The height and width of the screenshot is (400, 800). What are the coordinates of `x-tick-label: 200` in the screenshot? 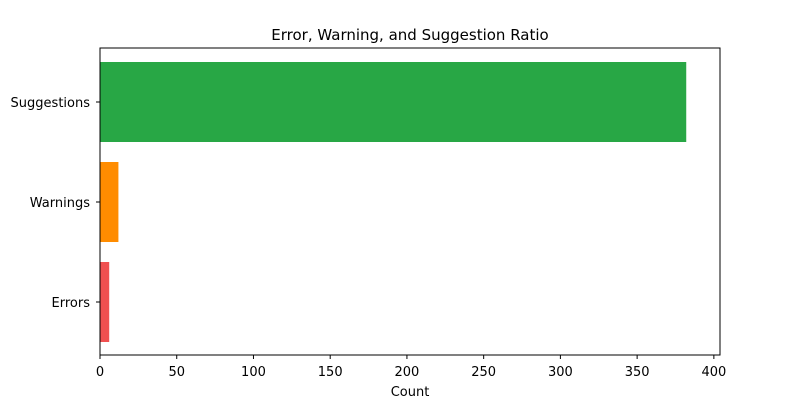 It's located at (407, 372).